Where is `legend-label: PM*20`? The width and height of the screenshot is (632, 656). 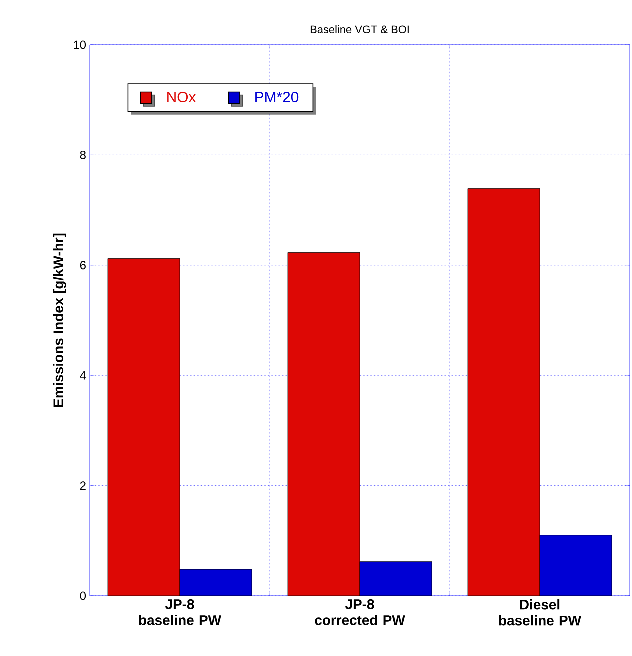
legend-label: PM*20 is located at coordinates (277, 97).